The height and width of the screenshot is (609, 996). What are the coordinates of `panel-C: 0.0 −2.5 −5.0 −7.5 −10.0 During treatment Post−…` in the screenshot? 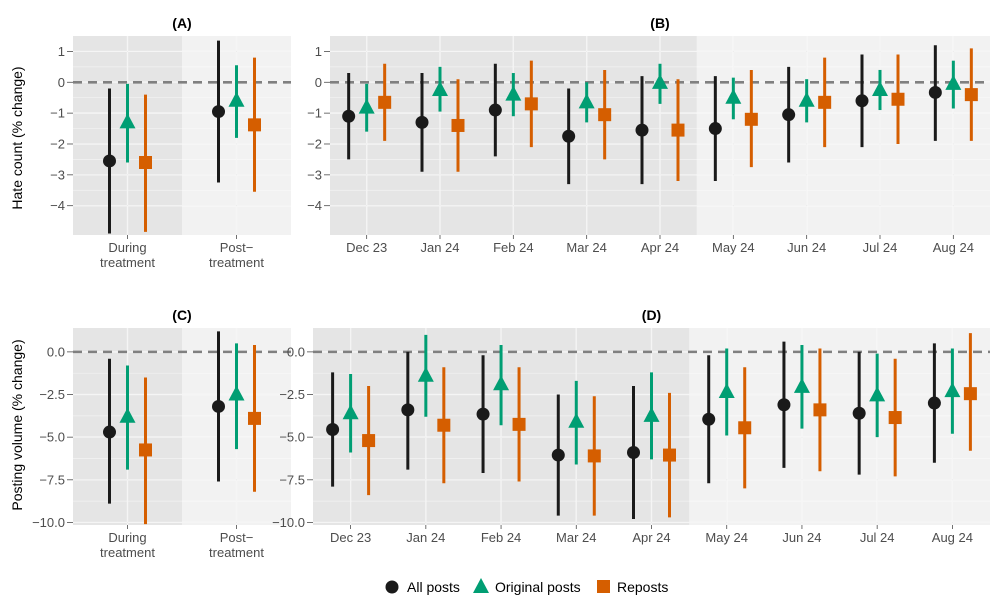 It's located at (161, 433).